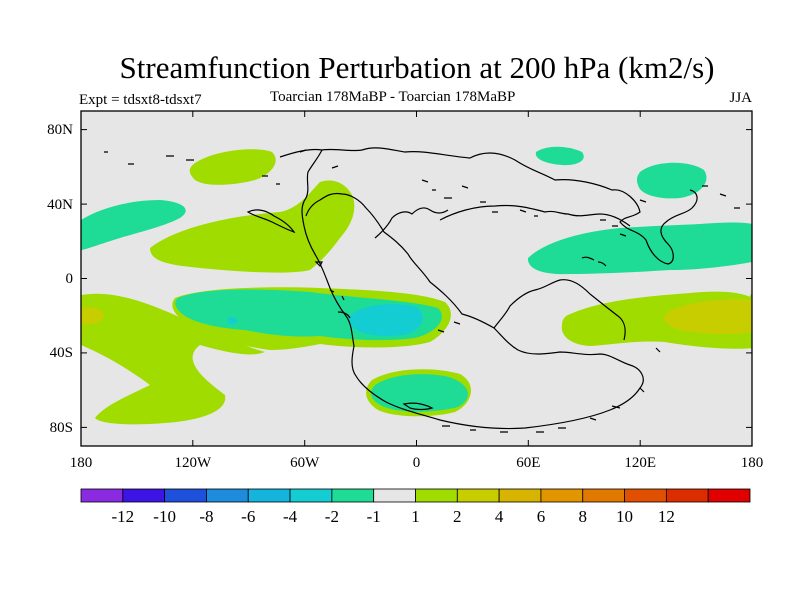 The image size is (800, 600). I want to click on lon-label-0: 0, so click(417, 463).